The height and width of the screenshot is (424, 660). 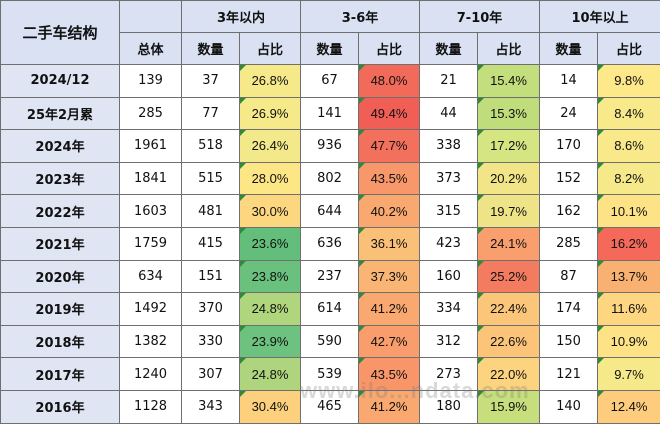 I want to click on row-label: 2016年, so click(x=60, y=406).